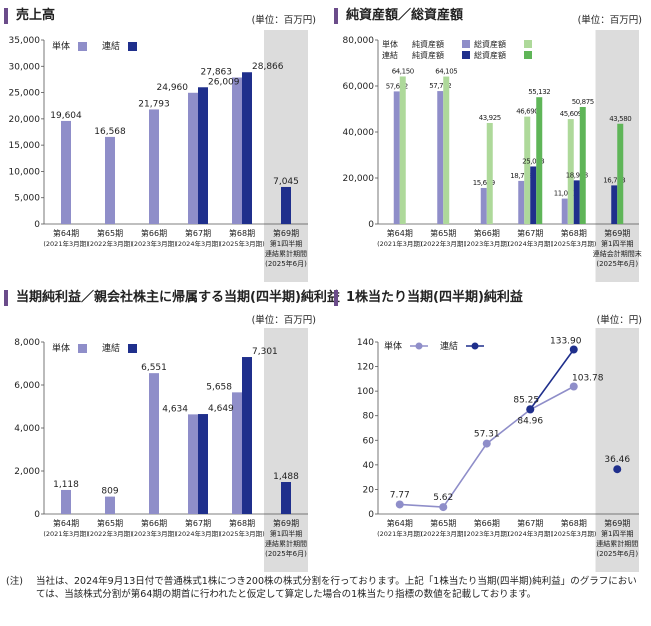 Image resolution: width=651 pixels, height=626 pixels. What do you see at coordinates (283, 20) in the screenshot?
I see `sales-unit-label: (単位：百万円)` at bounding box center [283, 20].